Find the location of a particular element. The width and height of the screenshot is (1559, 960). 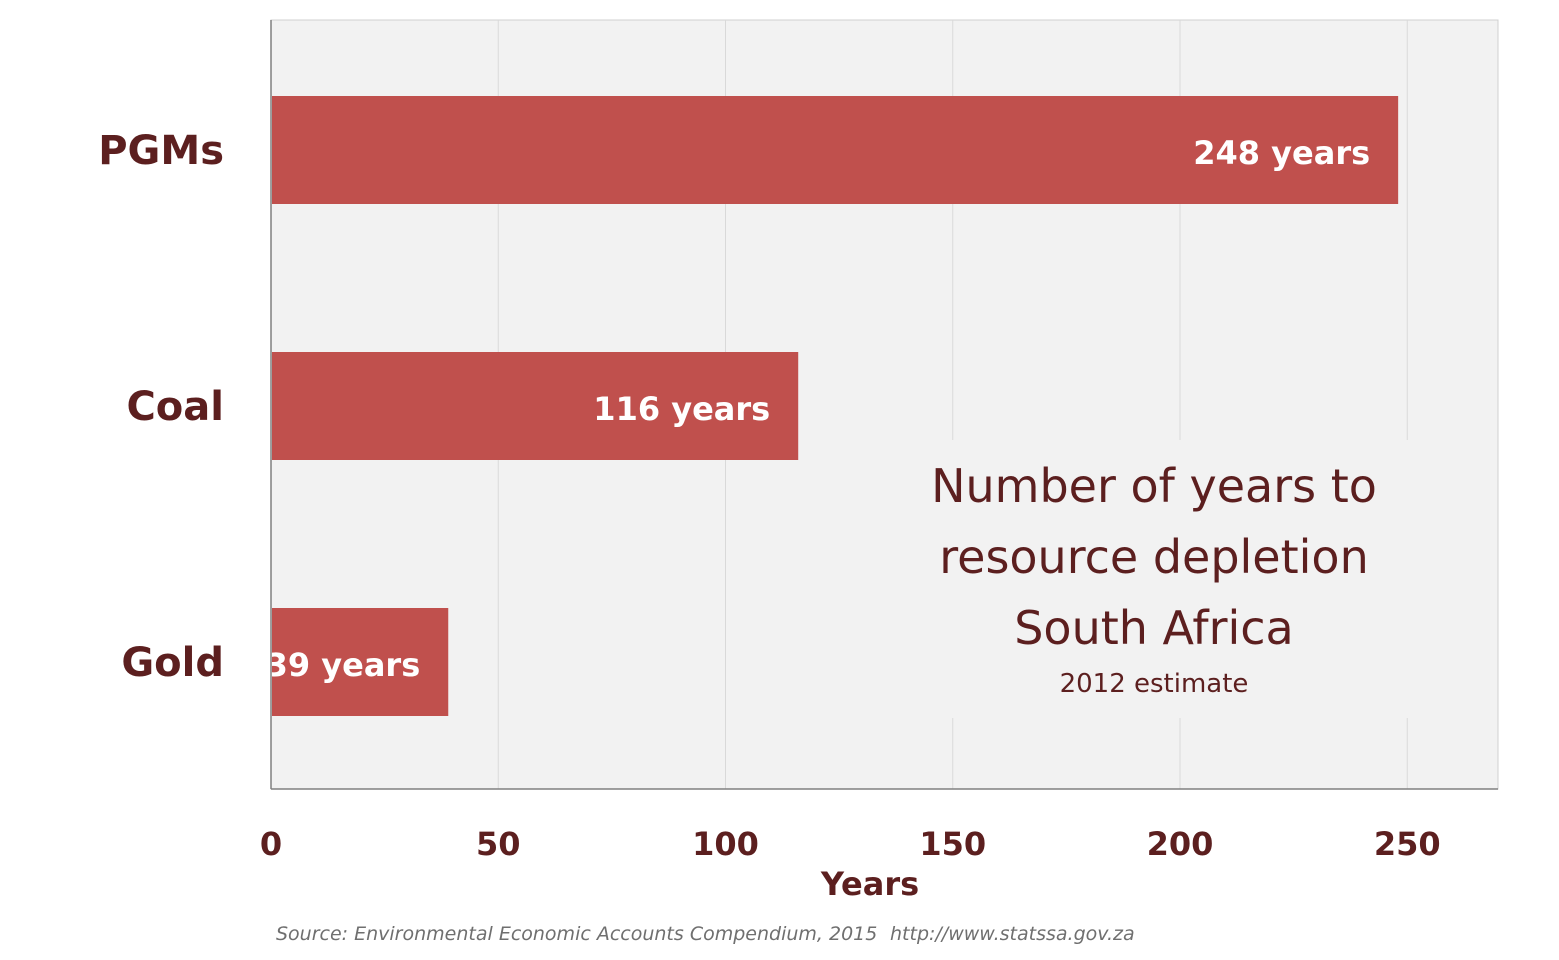

annotation-background is located at coordinates (1160, 579).